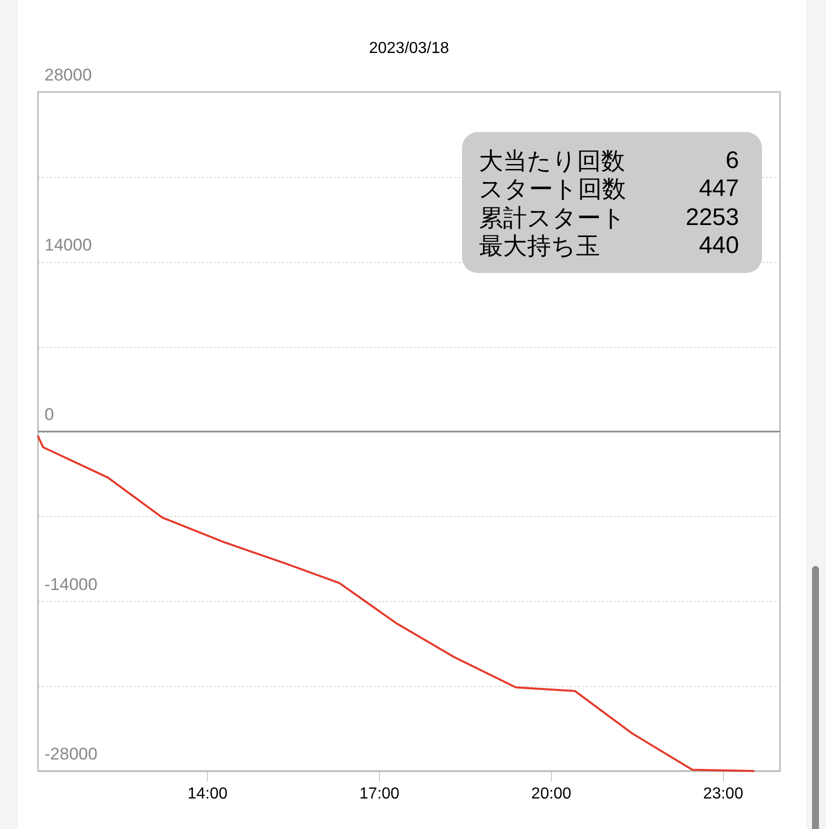 The height and width of the screenshot is (829, 826). What do you see at coordinates (68, 75) in the screenshot?
I see `y-tick-label: 28000` at bounding box center [68, 75].